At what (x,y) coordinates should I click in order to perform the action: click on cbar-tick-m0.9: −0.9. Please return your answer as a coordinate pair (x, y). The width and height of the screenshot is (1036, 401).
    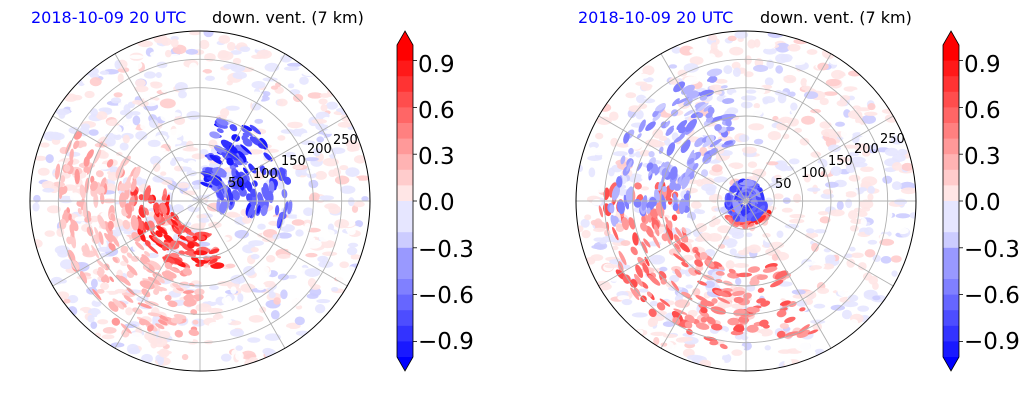
    Looking at the image, I should click on (992, 342).